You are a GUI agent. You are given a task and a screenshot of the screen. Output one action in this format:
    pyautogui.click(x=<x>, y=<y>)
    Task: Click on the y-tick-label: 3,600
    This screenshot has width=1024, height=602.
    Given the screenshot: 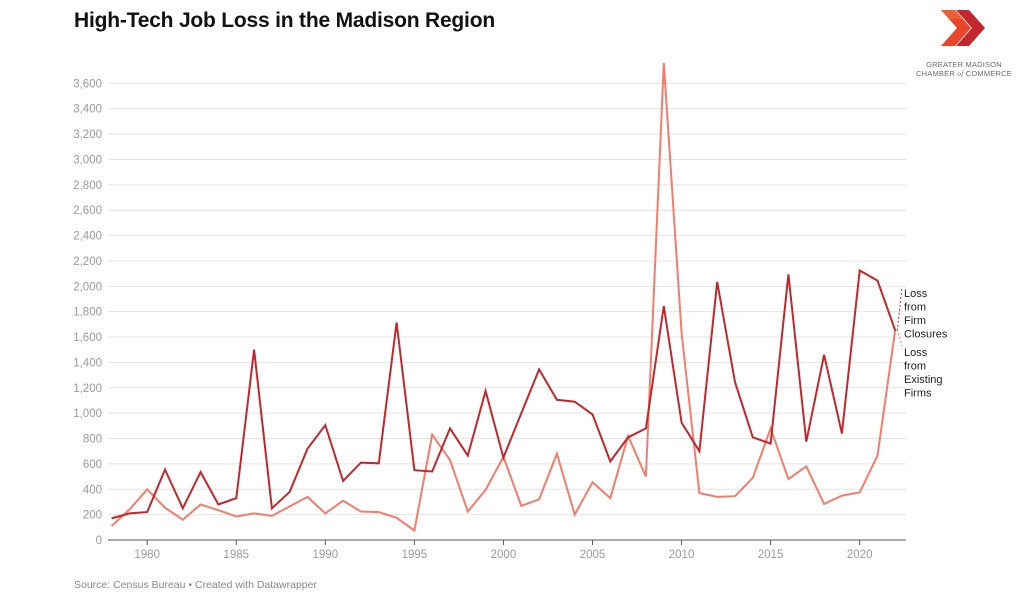 What is the action you would take?
    pyautogui.click(x=87, y=84)
    